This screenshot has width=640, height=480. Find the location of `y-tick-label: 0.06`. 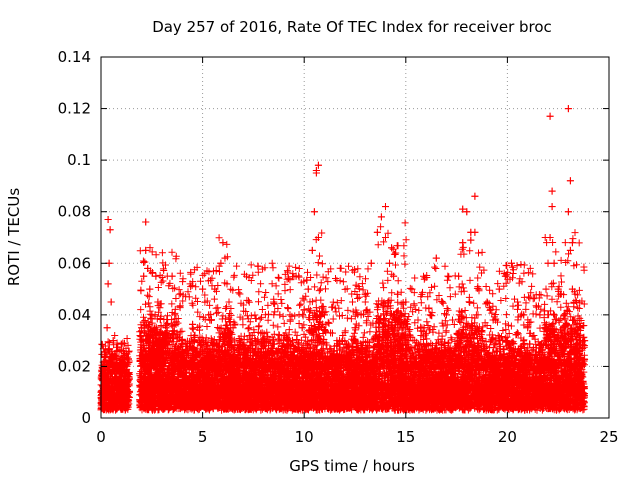

y-tick-label: 0.06 is located at coordinates (74, 263).